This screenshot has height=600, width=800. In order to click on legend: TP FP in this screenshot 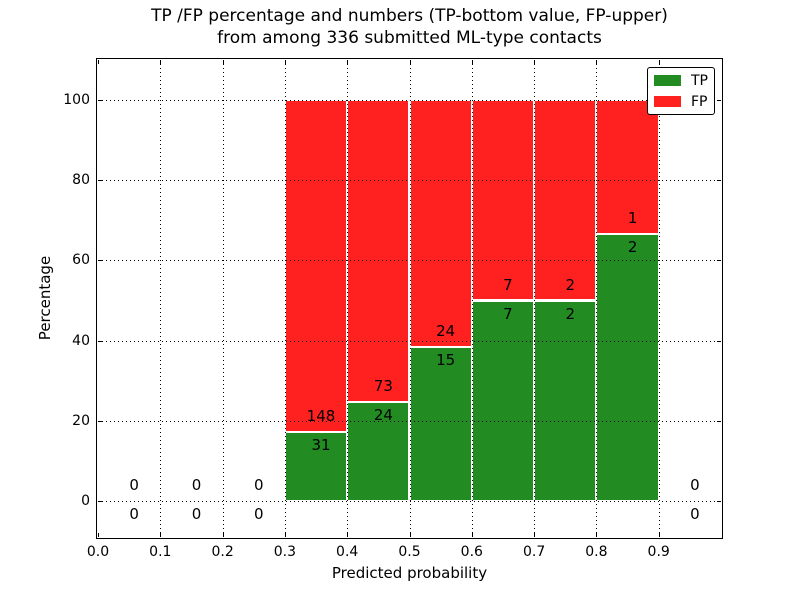, I will do `click(681, 91)`.